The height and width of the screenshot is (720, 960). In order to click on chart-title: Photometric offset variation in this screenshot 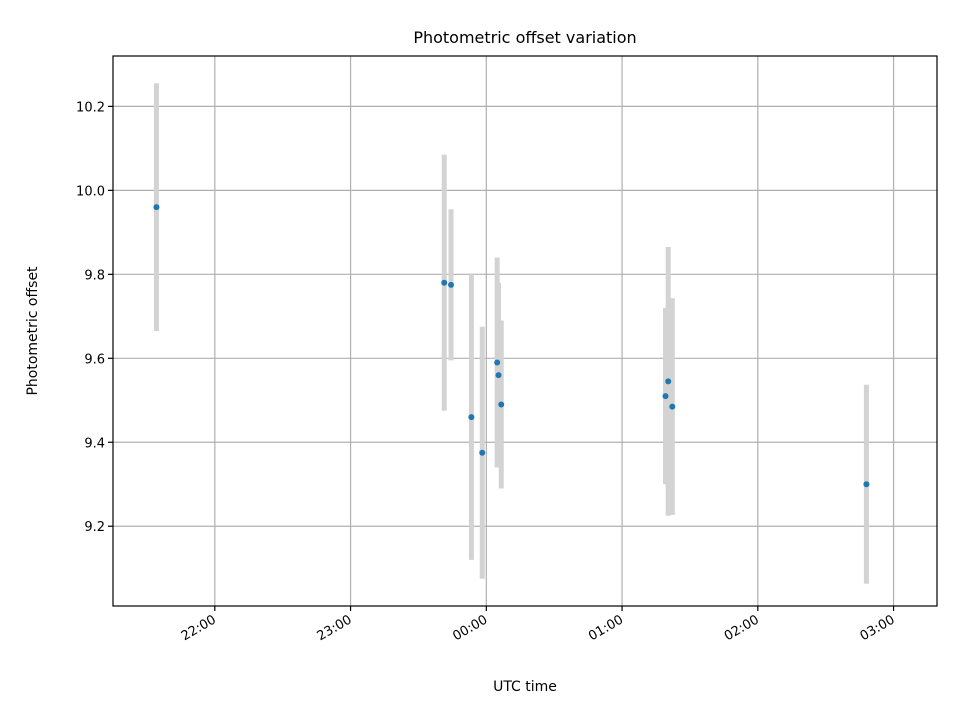, I will do `click(524, 37)`.